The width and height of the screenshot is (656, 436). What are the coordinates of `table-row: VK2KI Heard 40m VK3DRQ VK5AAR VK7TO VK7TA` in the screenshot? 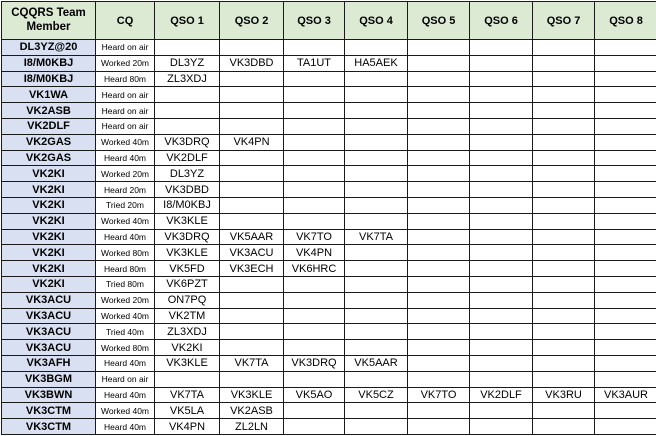 It's located at (328, 237).